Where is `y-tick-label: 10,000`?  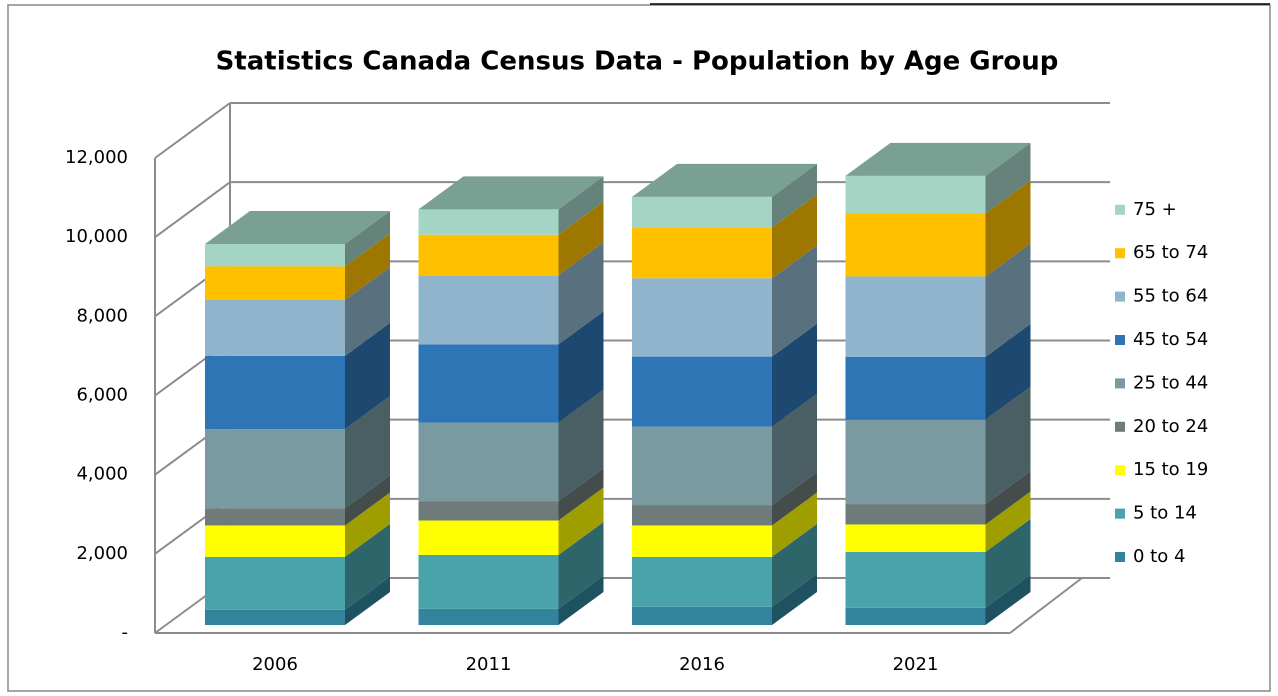
y-tick-label: 10,000 is located at coordinates (96, 236).